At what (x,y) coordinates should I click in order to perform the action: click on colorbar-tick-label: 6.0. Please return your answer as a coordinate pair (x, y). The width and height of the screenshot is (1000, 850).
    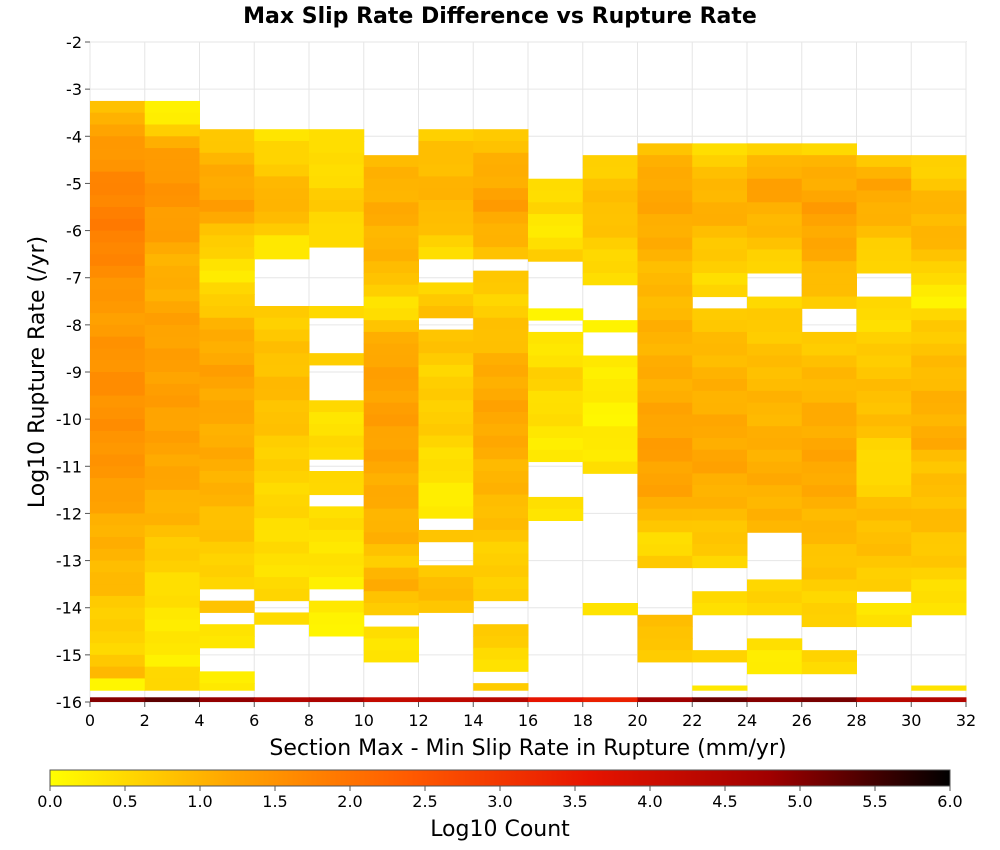
    Looking at the image, I should click on (949, 801).